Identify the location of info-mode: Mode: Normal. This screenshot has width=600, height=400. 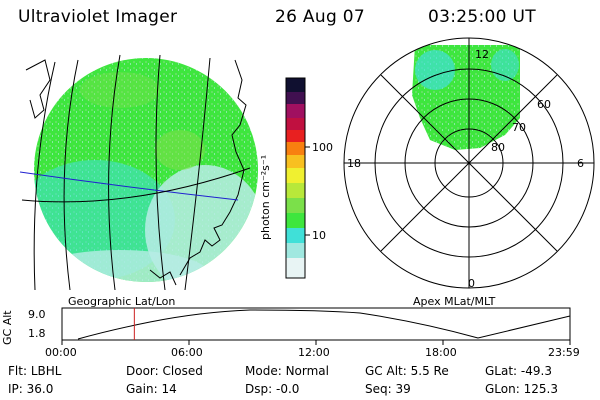
(287, 371).